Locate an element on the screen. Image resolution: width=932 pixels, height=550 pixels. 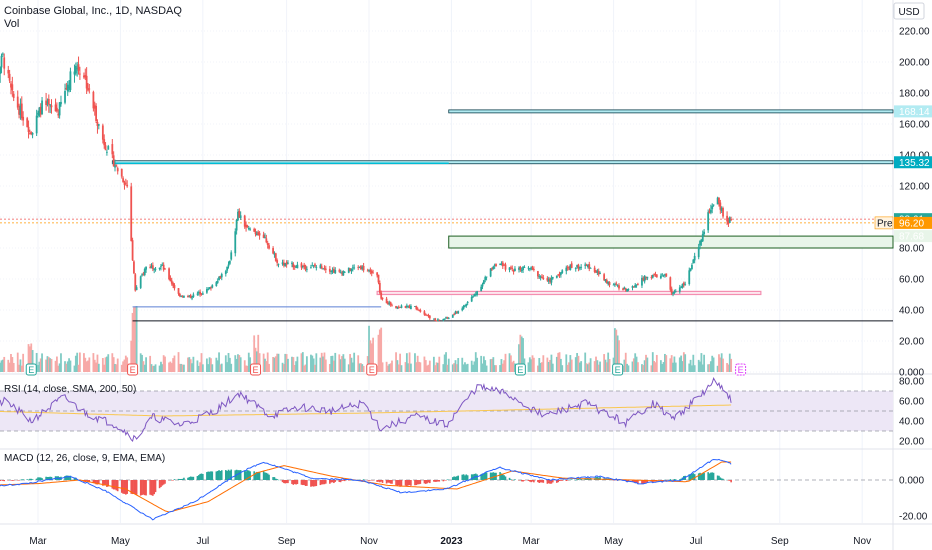
macd-title: MACD (12, 26, close, 9, EMA, EMA) is located at coordinates (84, 458).